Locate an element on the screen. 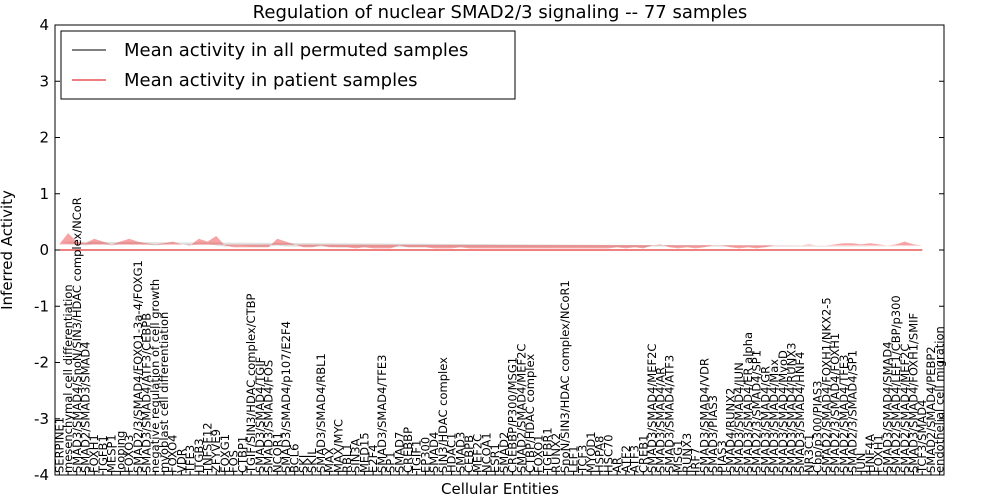  x-tick-label: SMAD2/SMAD4/LEF1/CBP/p300 is located at coordinates (896, 384).